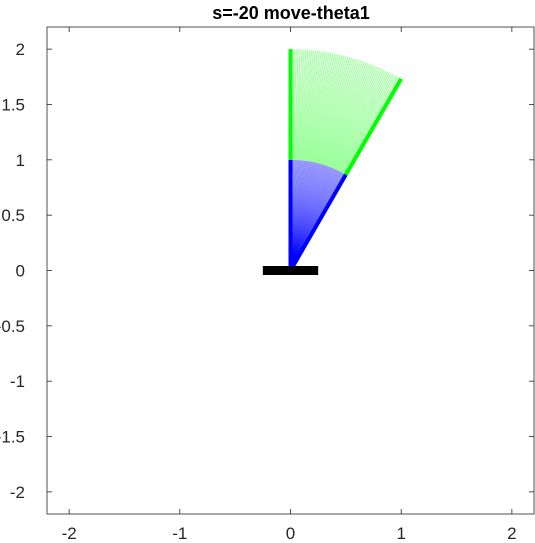  What do you see at coordinates (17, 492) in the screenshot?
I see `y-tick-label: -2` at bounding box center [17, 492].